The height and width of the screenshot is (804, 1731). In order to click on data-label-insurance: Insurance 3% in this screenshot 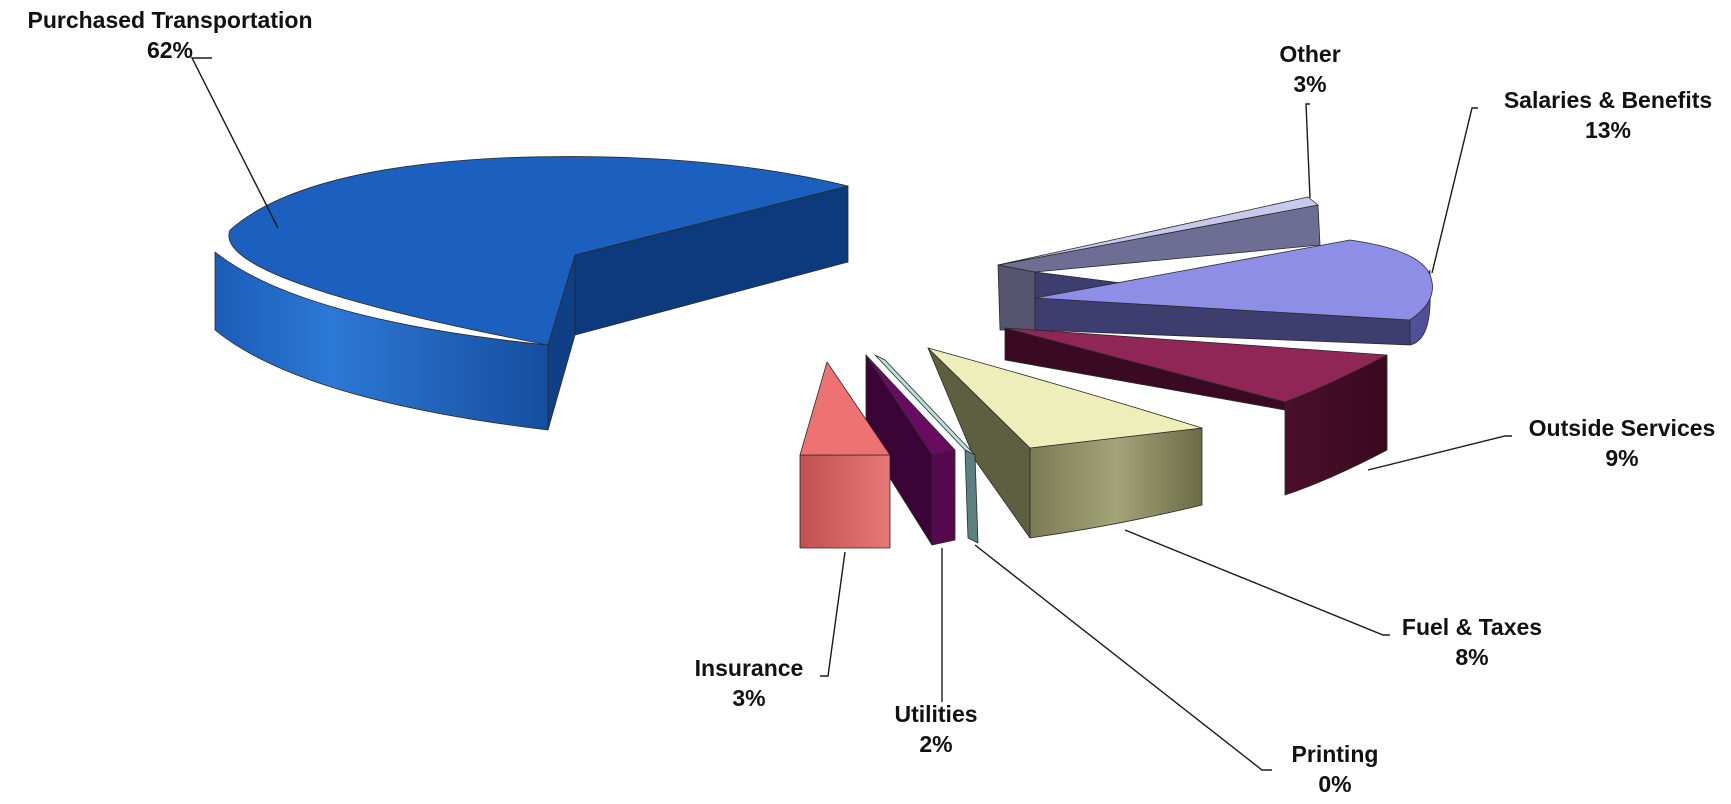, I will do `click(749, 683)`.